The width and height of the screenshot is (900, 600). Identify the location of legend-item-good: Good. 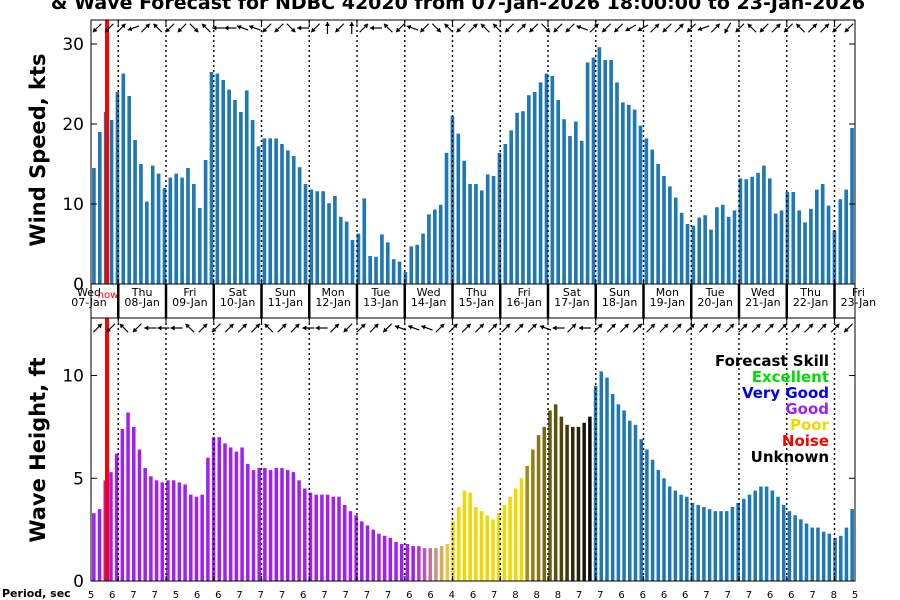
(807, 409).